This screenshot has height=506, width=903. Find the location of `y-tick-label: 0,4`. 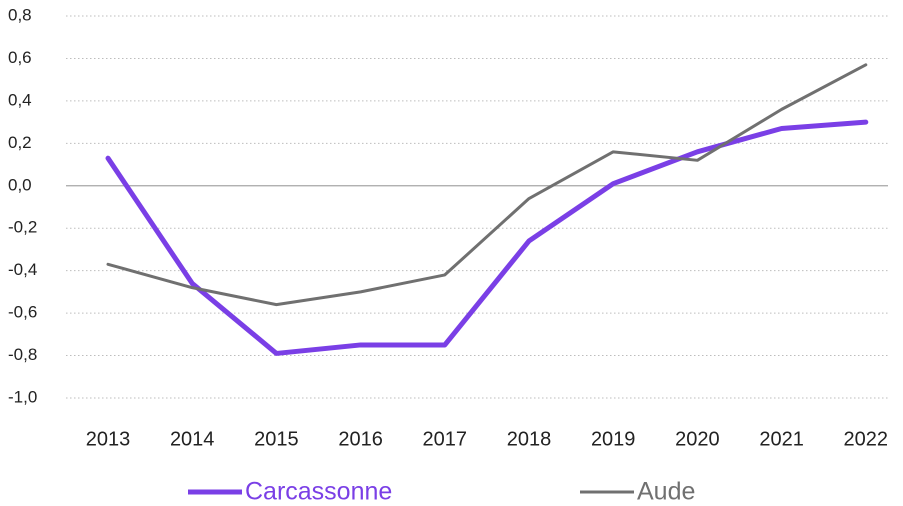

y-tick-label: 0,4 is located at coordinates (20, 99).